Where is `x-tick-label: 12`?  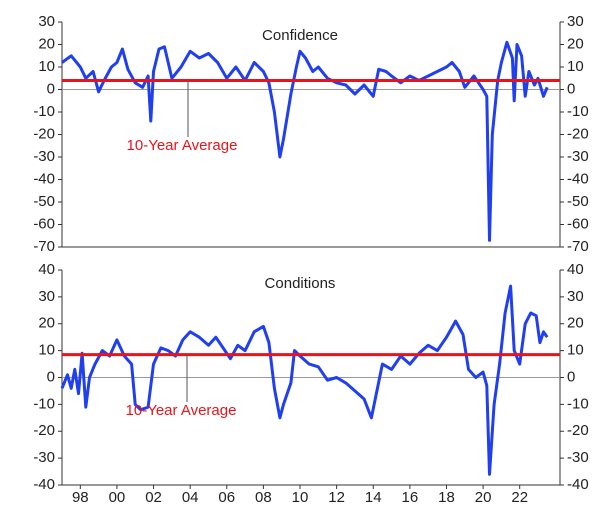
x-tick-label: 12 is located at coordinates (336, 497).